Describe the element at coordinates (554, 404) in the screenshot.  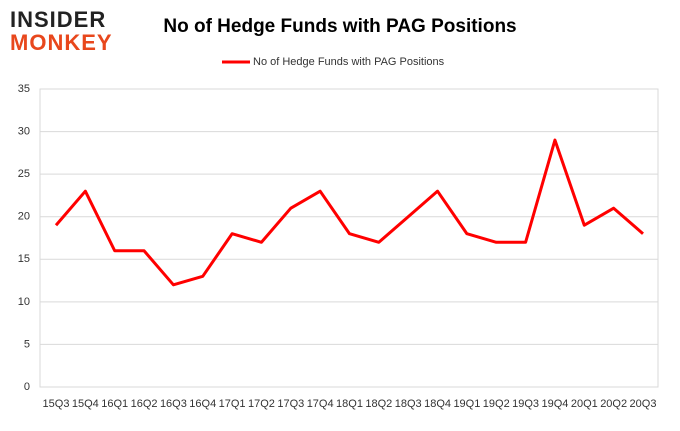
I see `x-tick-label: 19Q4` at that location.